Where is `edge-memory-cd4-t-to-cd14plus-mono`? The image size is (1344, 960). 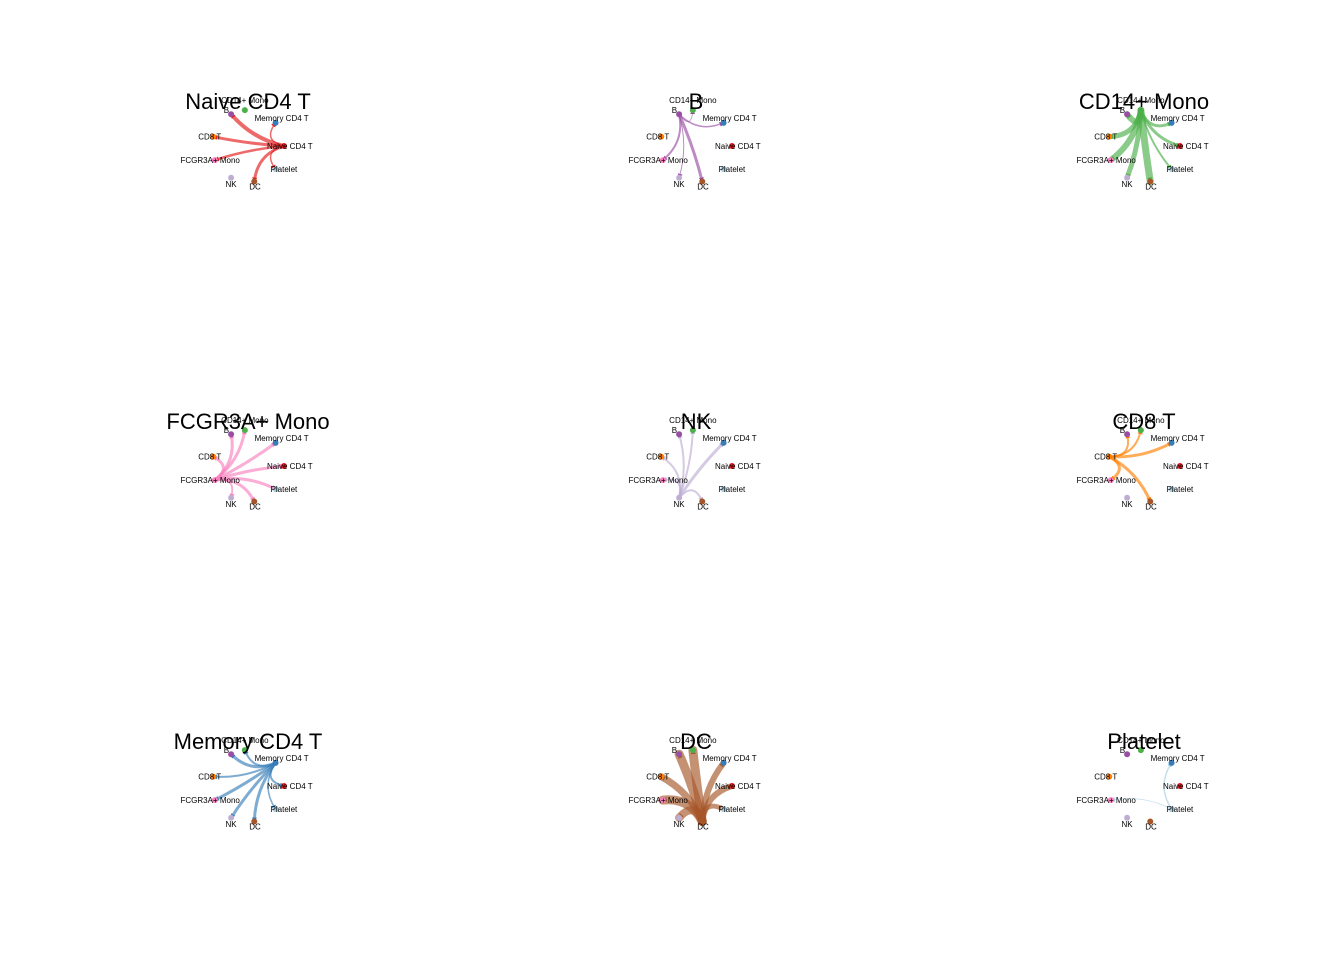 edge-memory-cd4-t-to-cd14plus-mono is located at coordinates (260, 758).